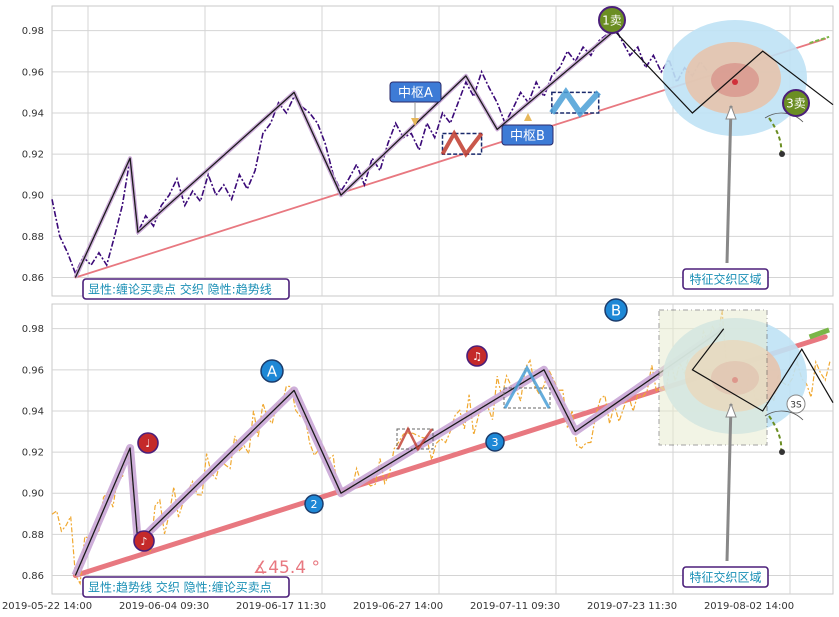 The image size is (839, 617). Describe the element at coordinates (632, 606) in the screenshot. I see `x-tick-label: 2019-07-23 11:30` at that location.